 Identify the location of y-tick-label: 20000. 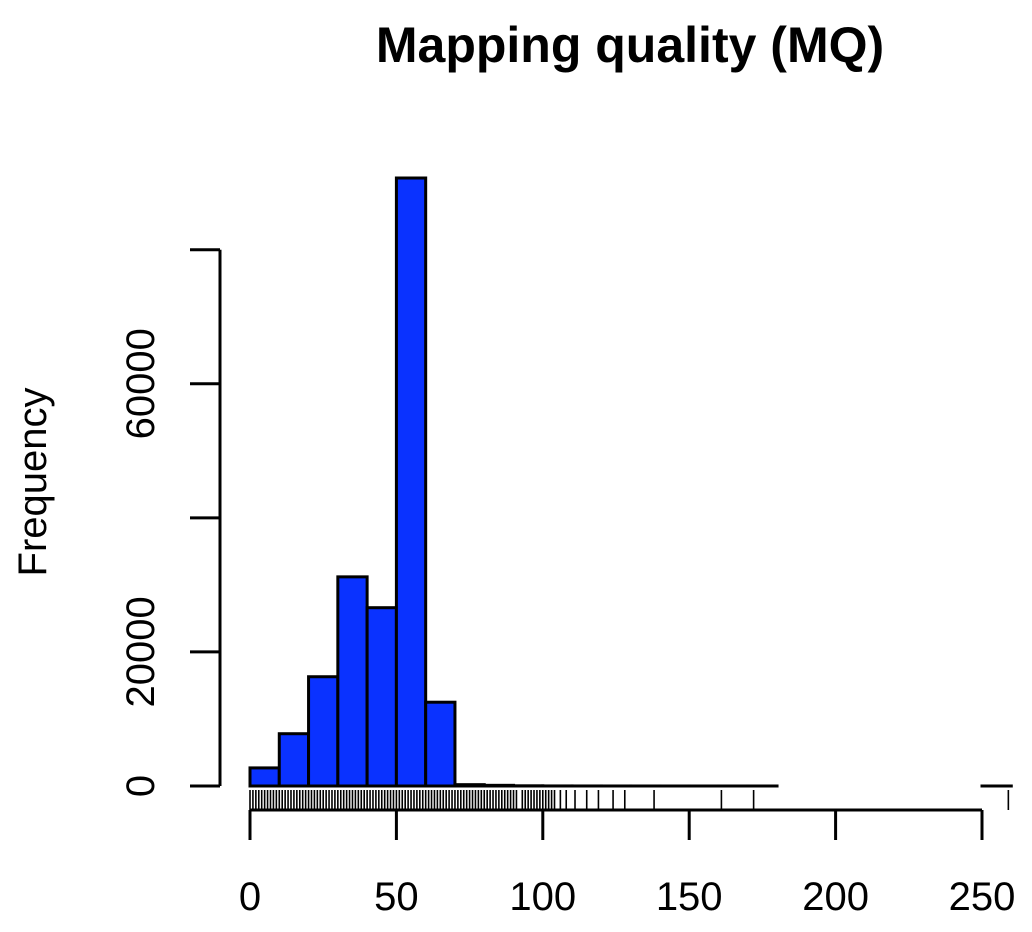
(141, 651).